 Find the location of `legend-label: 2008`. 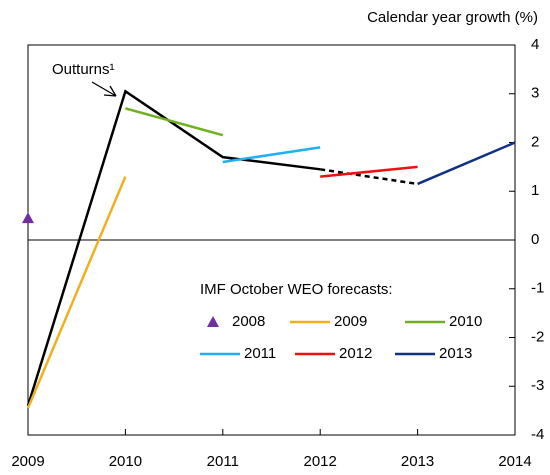

legend-label: 2008 is located at coordinates (248, 321).